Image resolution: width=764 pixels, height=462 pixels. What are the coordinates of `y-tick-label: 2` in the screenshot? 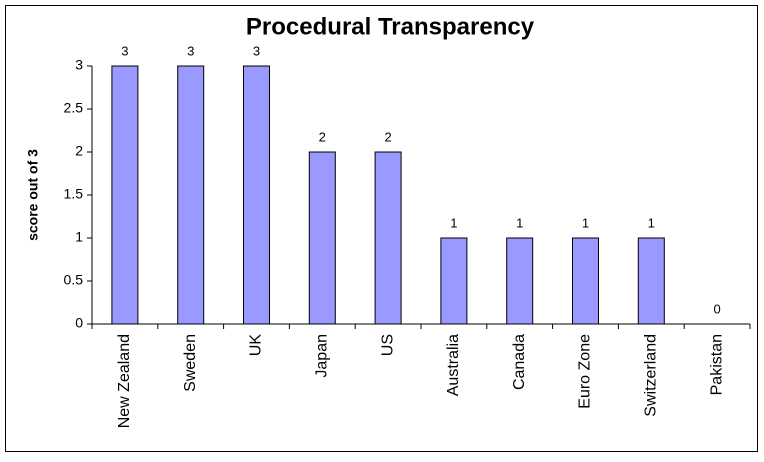 It's located at (79, 151).